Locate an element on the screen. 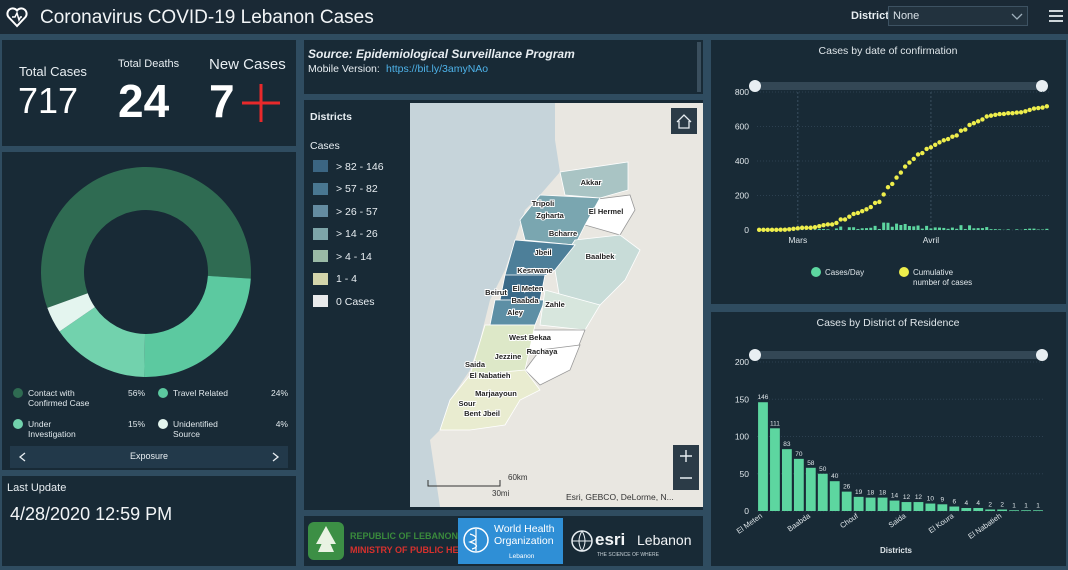 The width and height of the screenshot is (1068, 570). district-label: West Bekaa is located at coordinates (530, 337).